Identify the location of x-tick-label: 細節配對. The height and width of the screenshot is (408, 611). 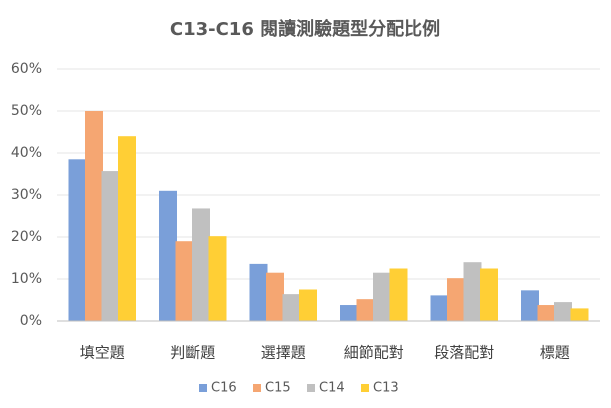
(374, 353).